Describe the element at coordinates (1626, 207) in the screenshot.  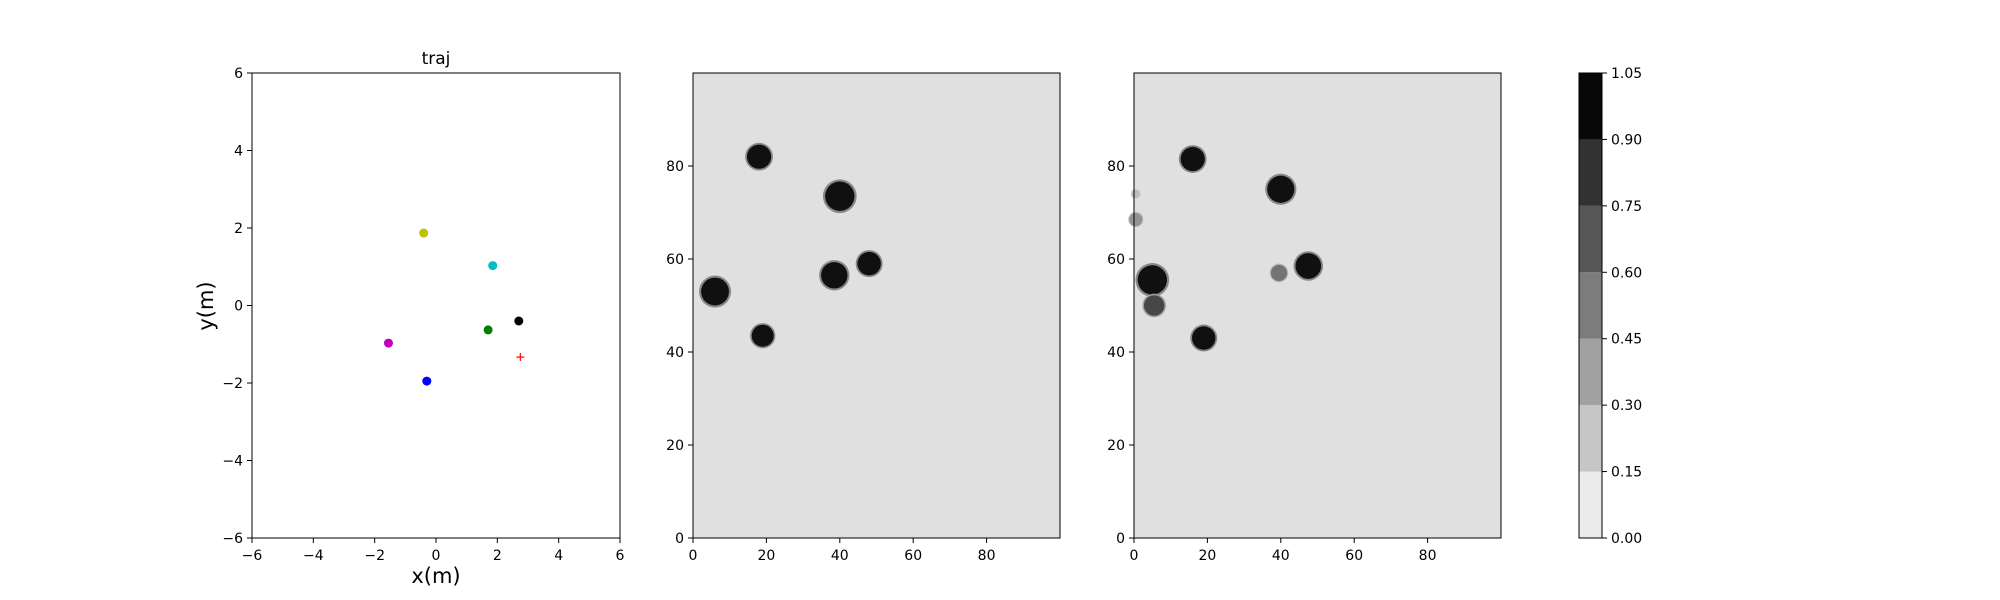
I see `colorbar-tick-label: 0.75` at that location.